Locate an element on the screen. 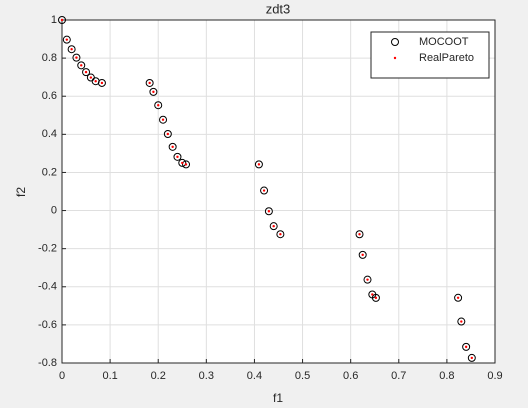 The image size is (528, 408). y-tick-label: -0.2 is located at coordinates (47, 249).